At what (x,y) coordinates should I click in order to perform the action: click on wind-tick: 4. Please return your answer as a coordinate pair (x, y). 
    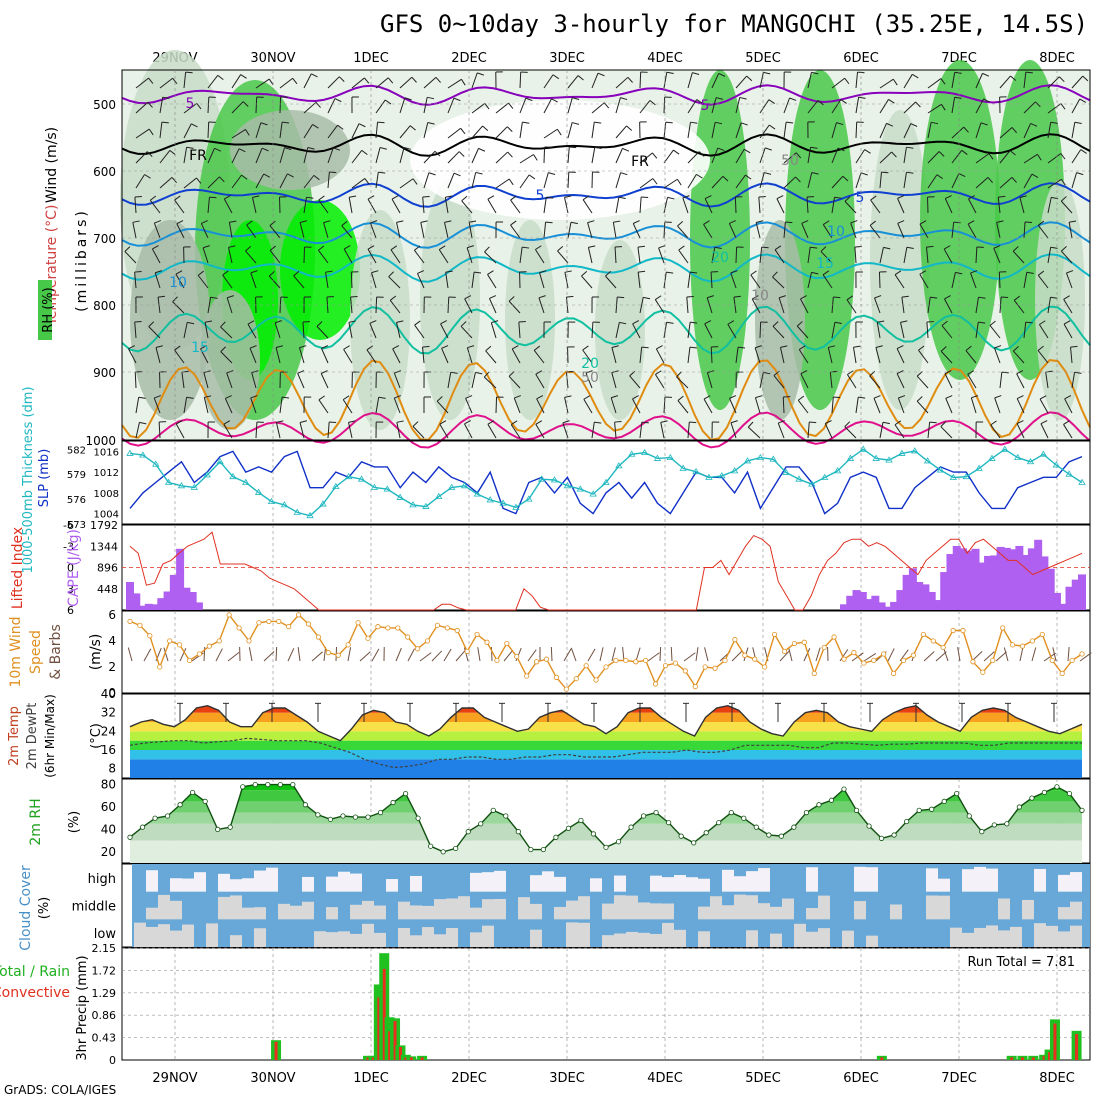
    Looking at the image, I should click on (112, 641).